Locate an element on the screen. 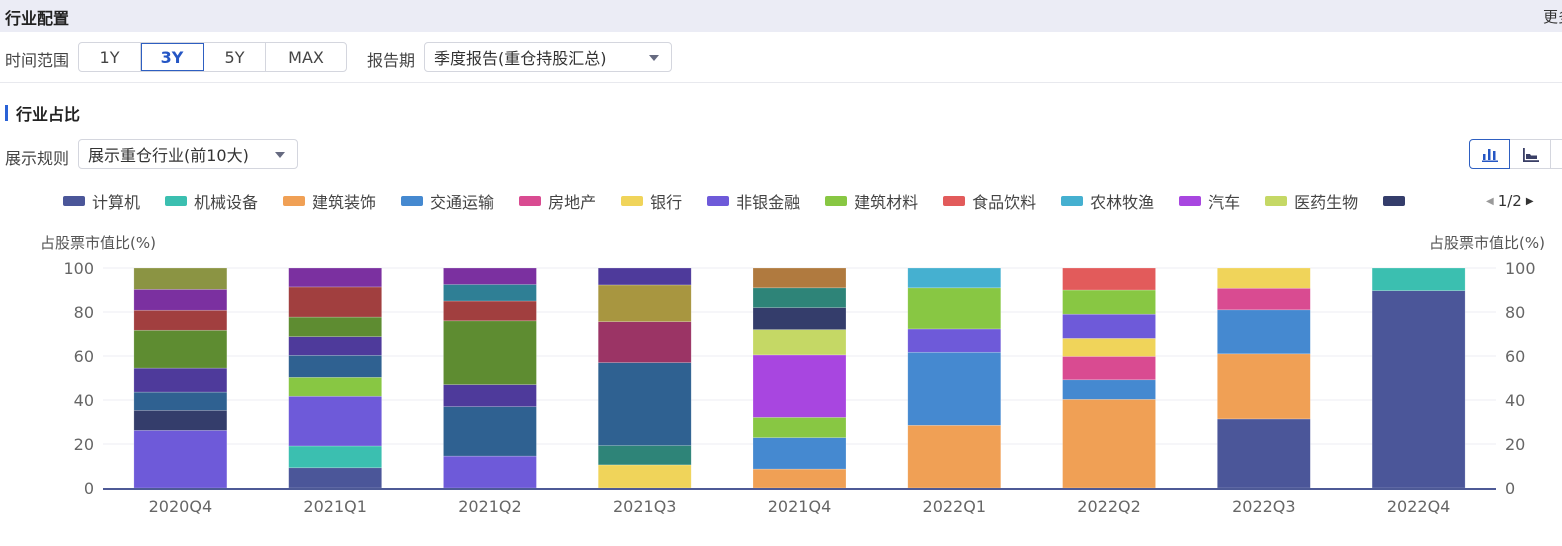  x-tick-label: 2021Q4 is located at coordinates (800, 506).